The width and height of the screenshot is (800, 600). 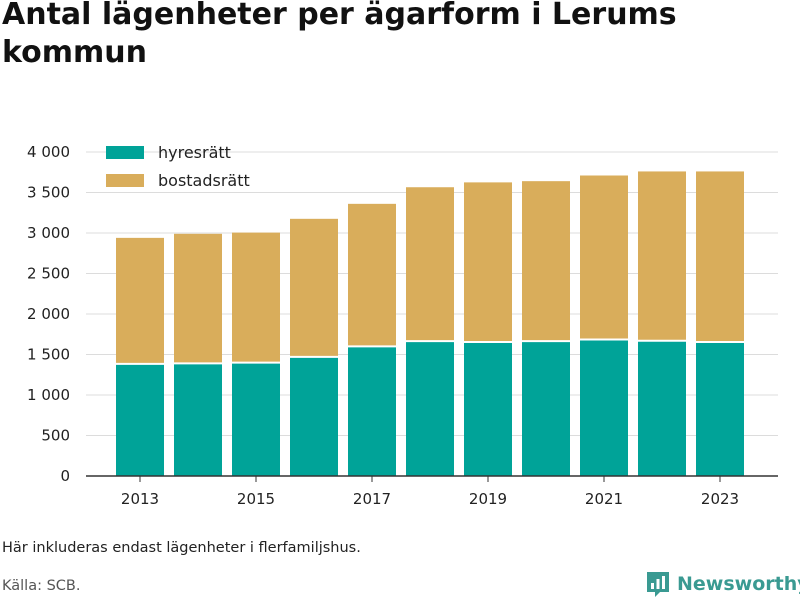 What do you see at coordinates (488, 499) in the screenshot?
I see `x-tick-label: 2019` at bounding box center [488, 499].